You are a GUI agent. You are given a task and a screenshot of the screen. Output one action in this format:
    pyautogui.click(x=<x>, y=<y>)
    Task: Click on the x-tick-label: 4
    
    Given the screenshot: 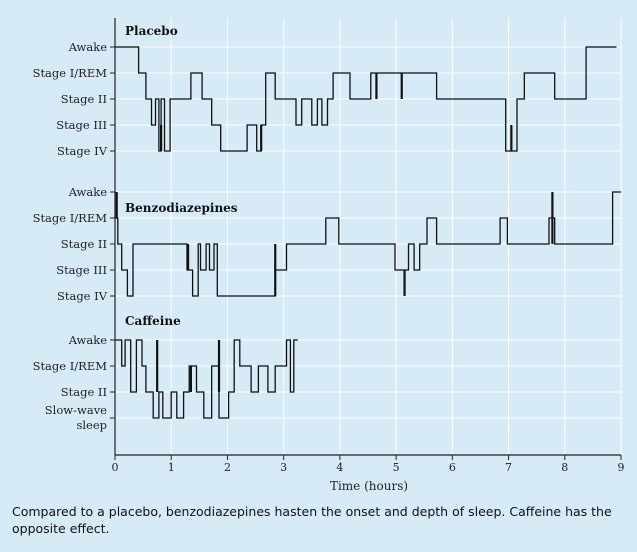 What is the action you would take?
    pyautogui.click(x=339, y=467)
    